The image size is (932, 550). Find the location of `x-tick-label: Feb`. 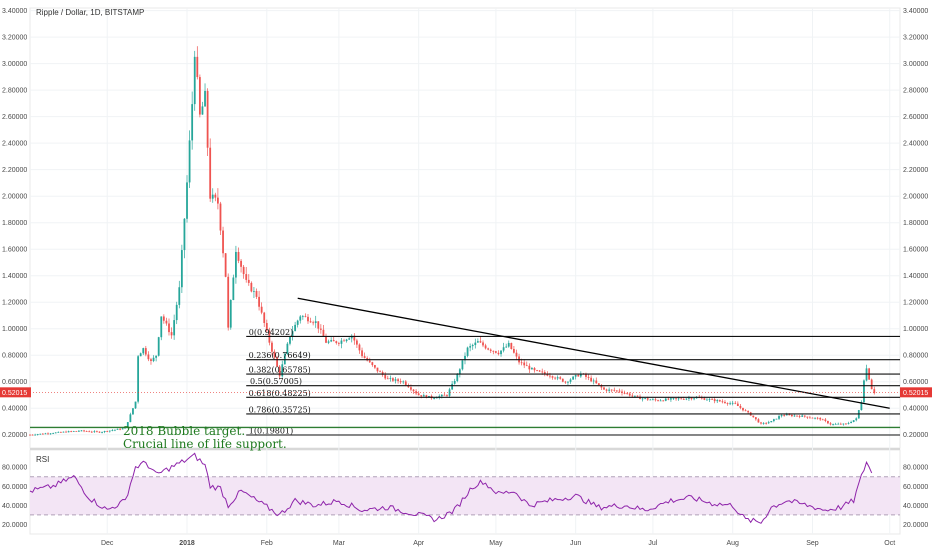

x-tick-label: Feb is located at coordinates (267, 543).